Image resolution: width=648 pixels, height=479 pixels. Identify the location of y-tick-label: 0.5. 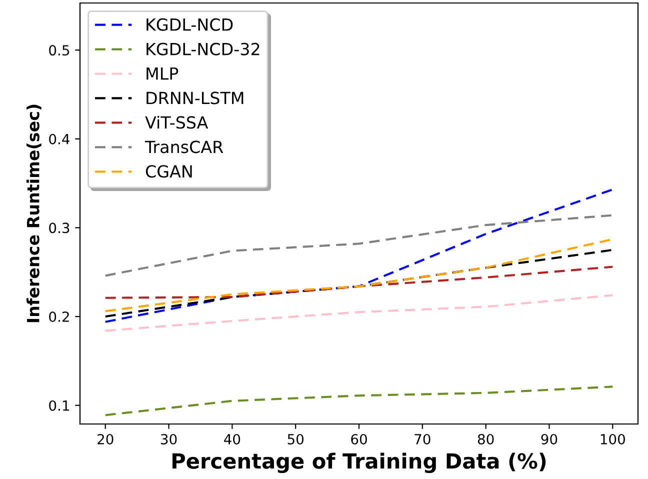
(59, 50).